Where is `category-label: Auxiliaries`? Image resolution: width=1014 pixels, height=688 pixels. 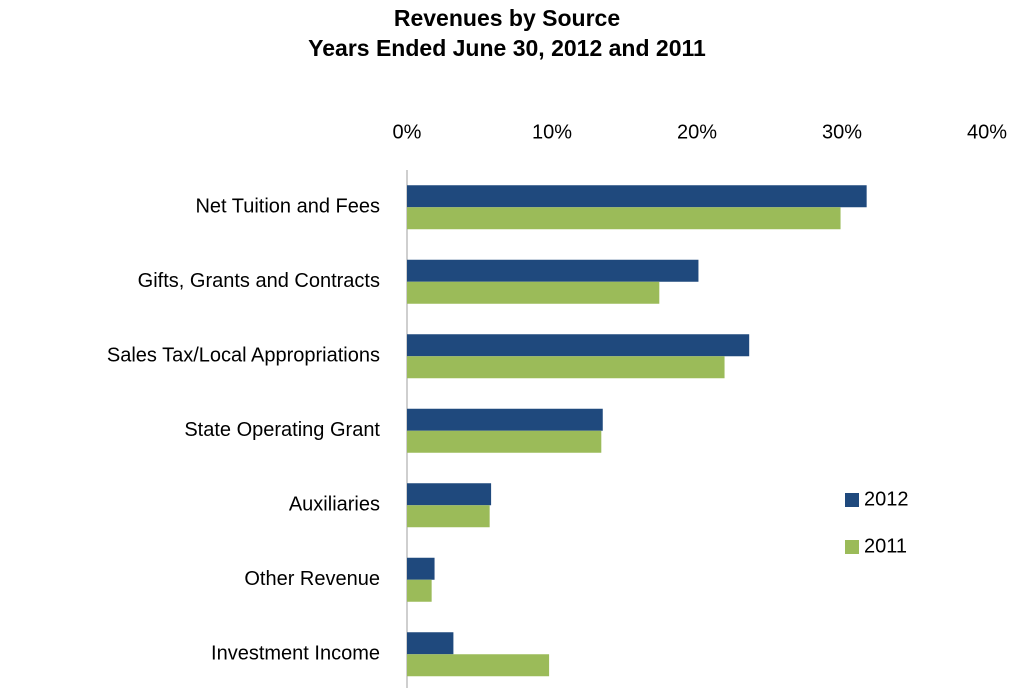
category-label: Auxiliaries is located at coordinates (334, 505).